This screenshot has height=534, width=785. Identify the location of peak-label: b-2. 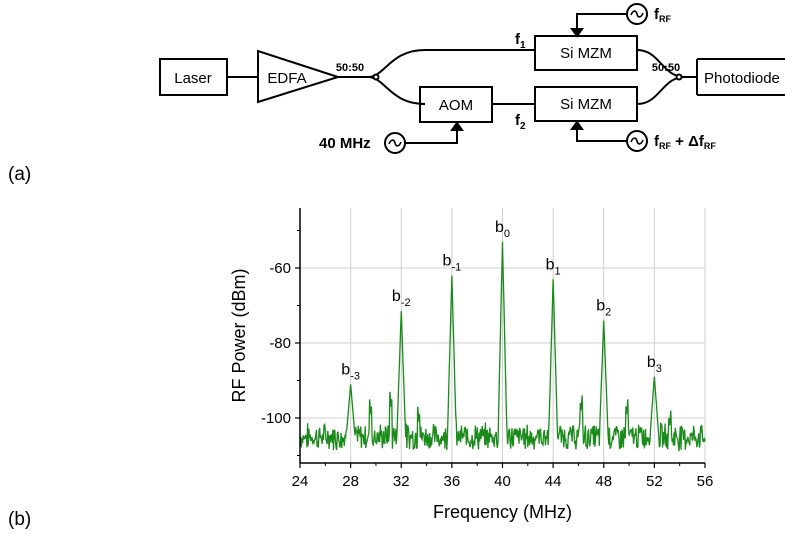
(401, 298).